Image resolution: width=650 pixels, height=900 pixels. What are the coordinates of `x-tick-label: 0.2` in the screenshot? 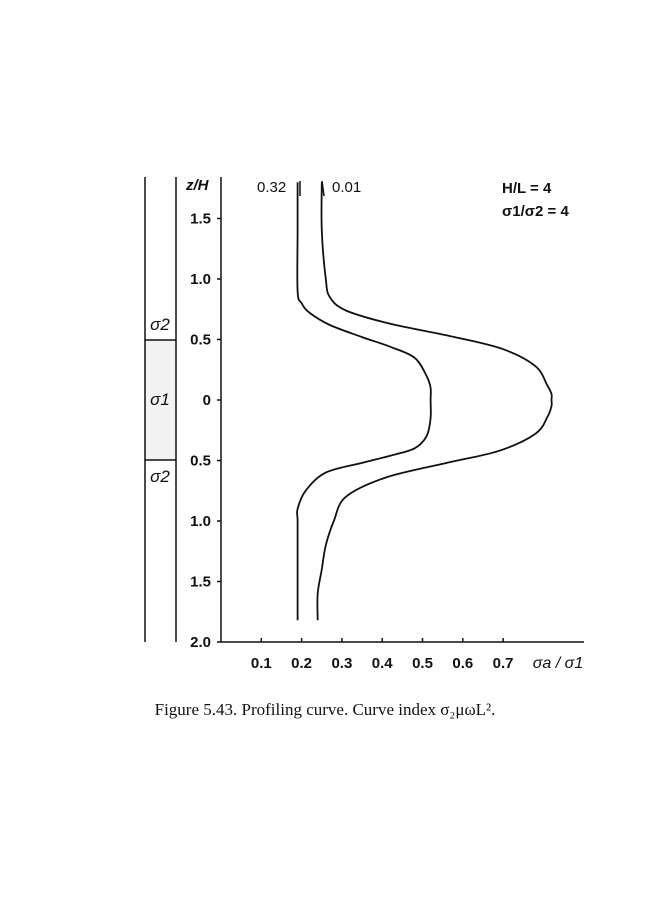 It's located at (301, 663).